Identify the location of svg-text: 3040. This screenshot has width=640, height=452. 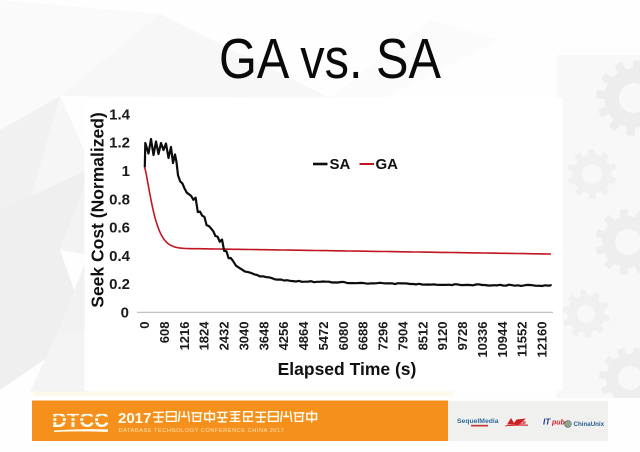
(244, 336).